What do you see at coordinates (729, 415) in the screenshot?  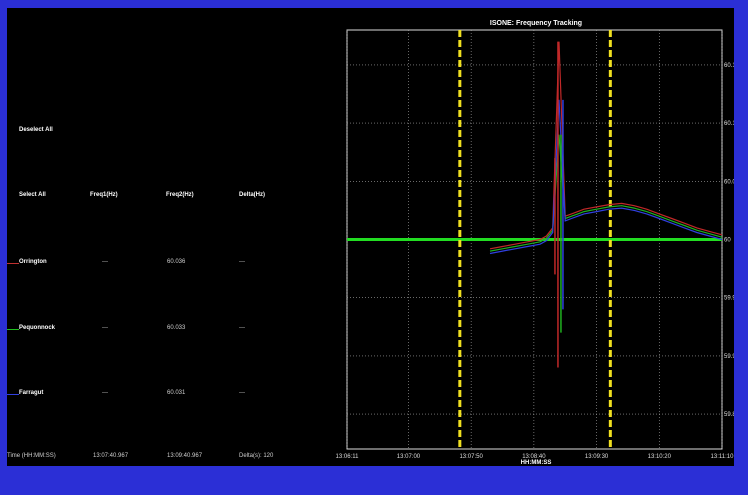 I see `y-tick-label: 59.85` at bounding box center [729, 415].